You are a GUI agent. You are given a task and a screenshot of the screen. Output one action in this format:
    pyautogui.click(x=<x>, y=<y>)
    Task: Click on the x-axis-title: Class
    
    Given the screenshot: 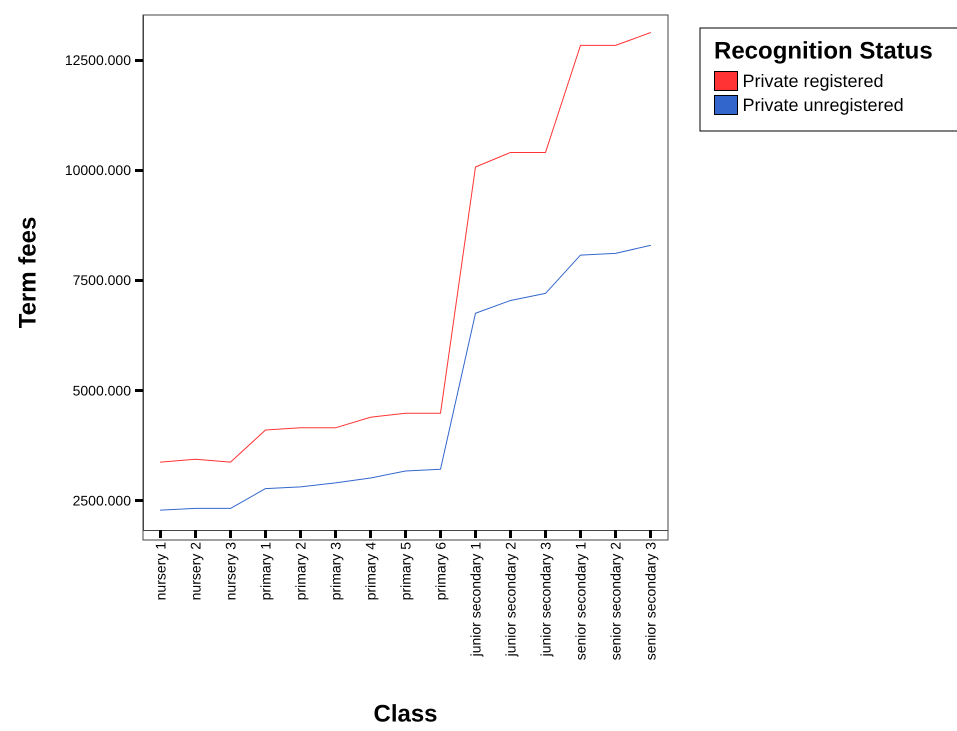 What is the action you would take?
    pyautogui.click(x=405, y=714)
    